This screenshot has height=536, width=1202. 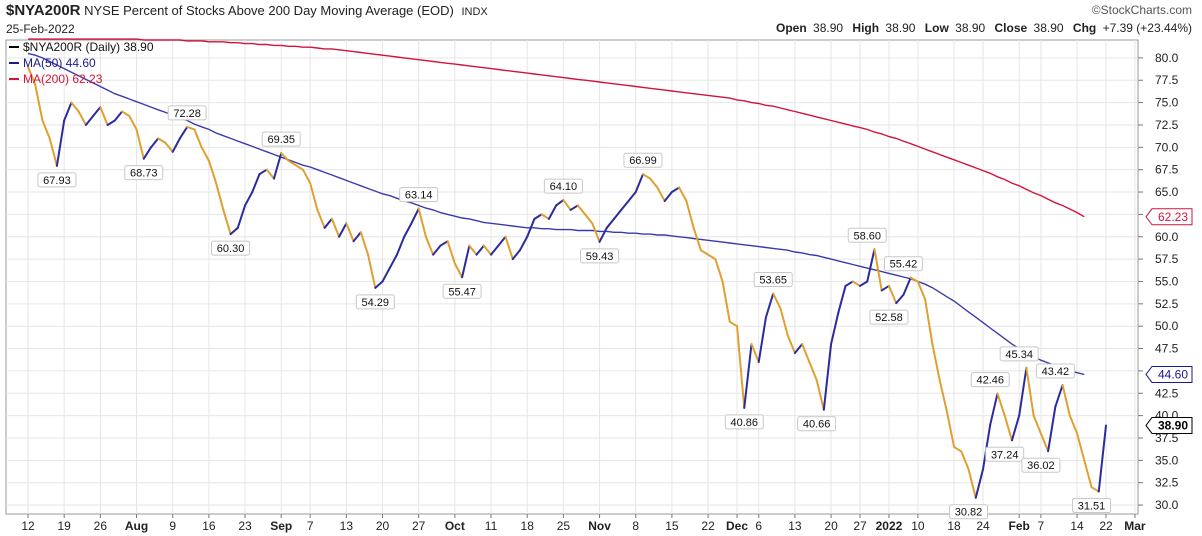 I want to click on y-tick-label: 37.5, so click(x=1167, y=438).